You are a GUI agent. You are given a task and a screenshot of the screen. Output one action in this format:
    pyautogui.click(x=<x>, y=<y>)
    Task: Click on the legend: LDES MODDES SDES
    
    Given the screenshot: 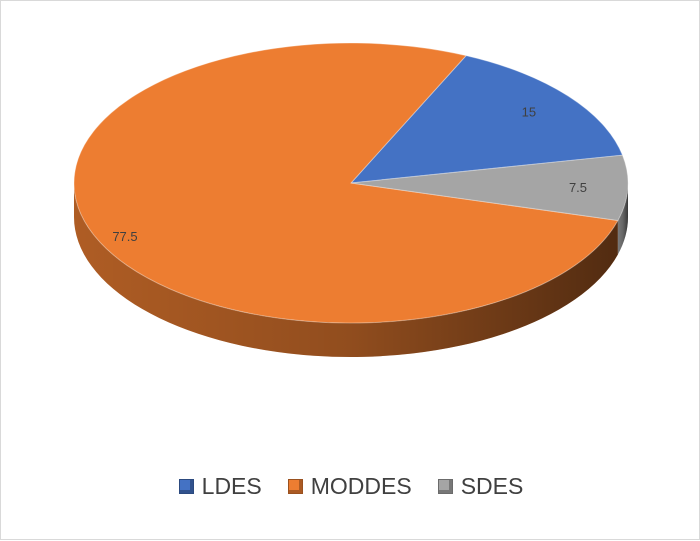 What is the action you would take?
    pyautogui.click(x=350, y=486)
    